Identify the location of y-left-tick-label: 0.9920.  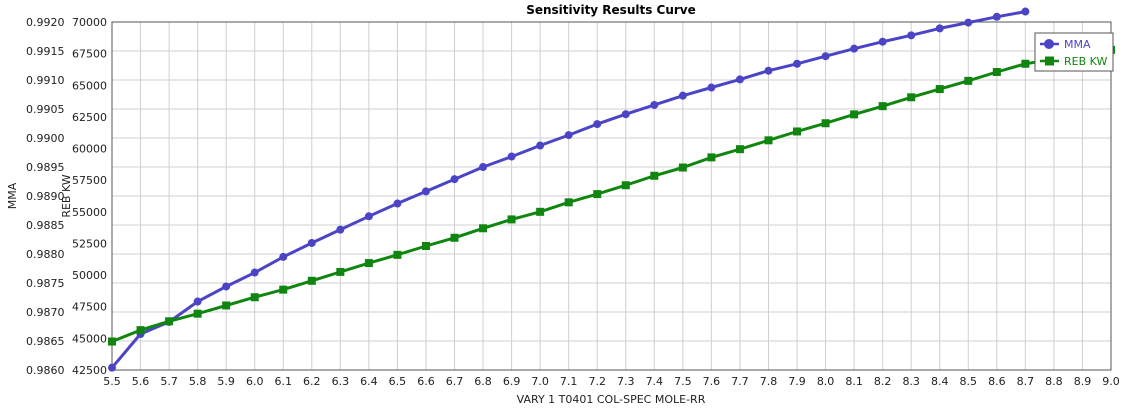
(45, 22).